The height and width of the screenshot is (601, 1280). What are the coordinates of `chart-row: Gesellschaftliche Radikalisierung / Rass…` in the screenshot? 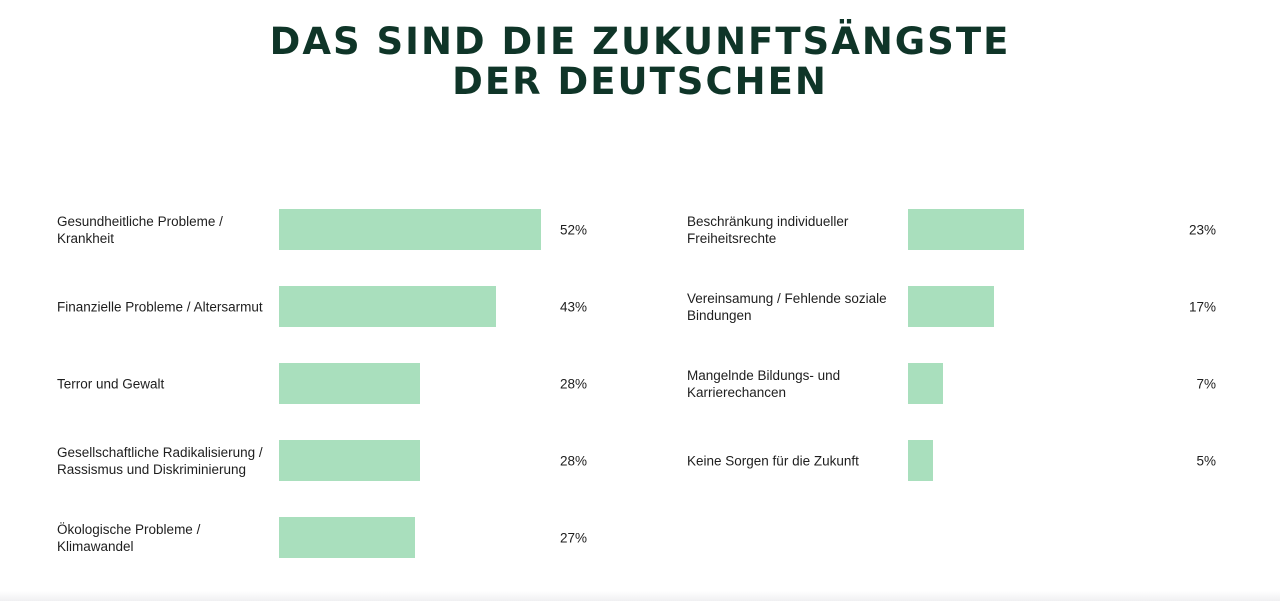 It's located at (327, 460).